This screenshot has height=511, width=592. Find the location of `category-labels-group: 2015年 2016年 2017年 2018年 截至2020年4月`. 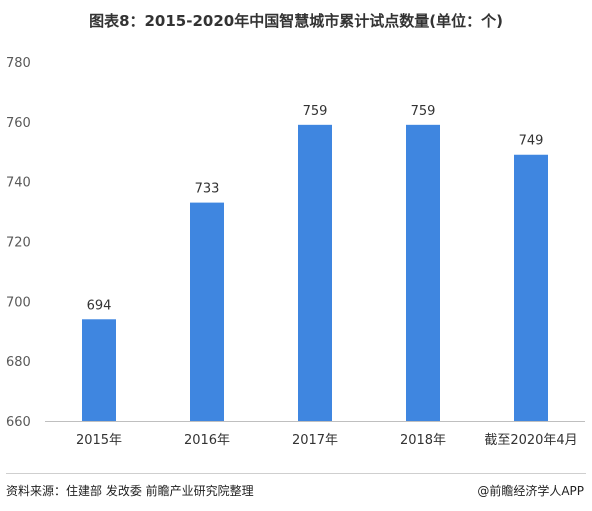

category-labels-group: 2015年 2016年 2017年 2018年 截至2020年4月 is located at coordinates (327, 440).